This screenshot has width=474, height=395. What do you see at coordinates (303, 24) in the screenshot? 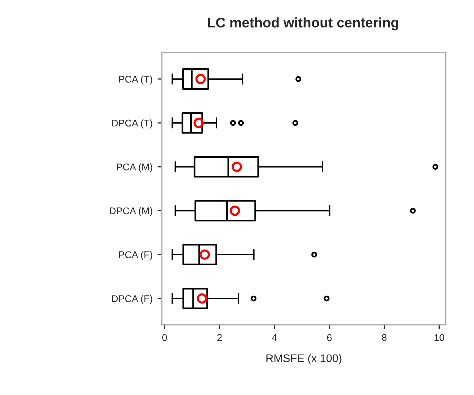
I see `chart-title: LC method without centering` at bounding box center [303, 24].